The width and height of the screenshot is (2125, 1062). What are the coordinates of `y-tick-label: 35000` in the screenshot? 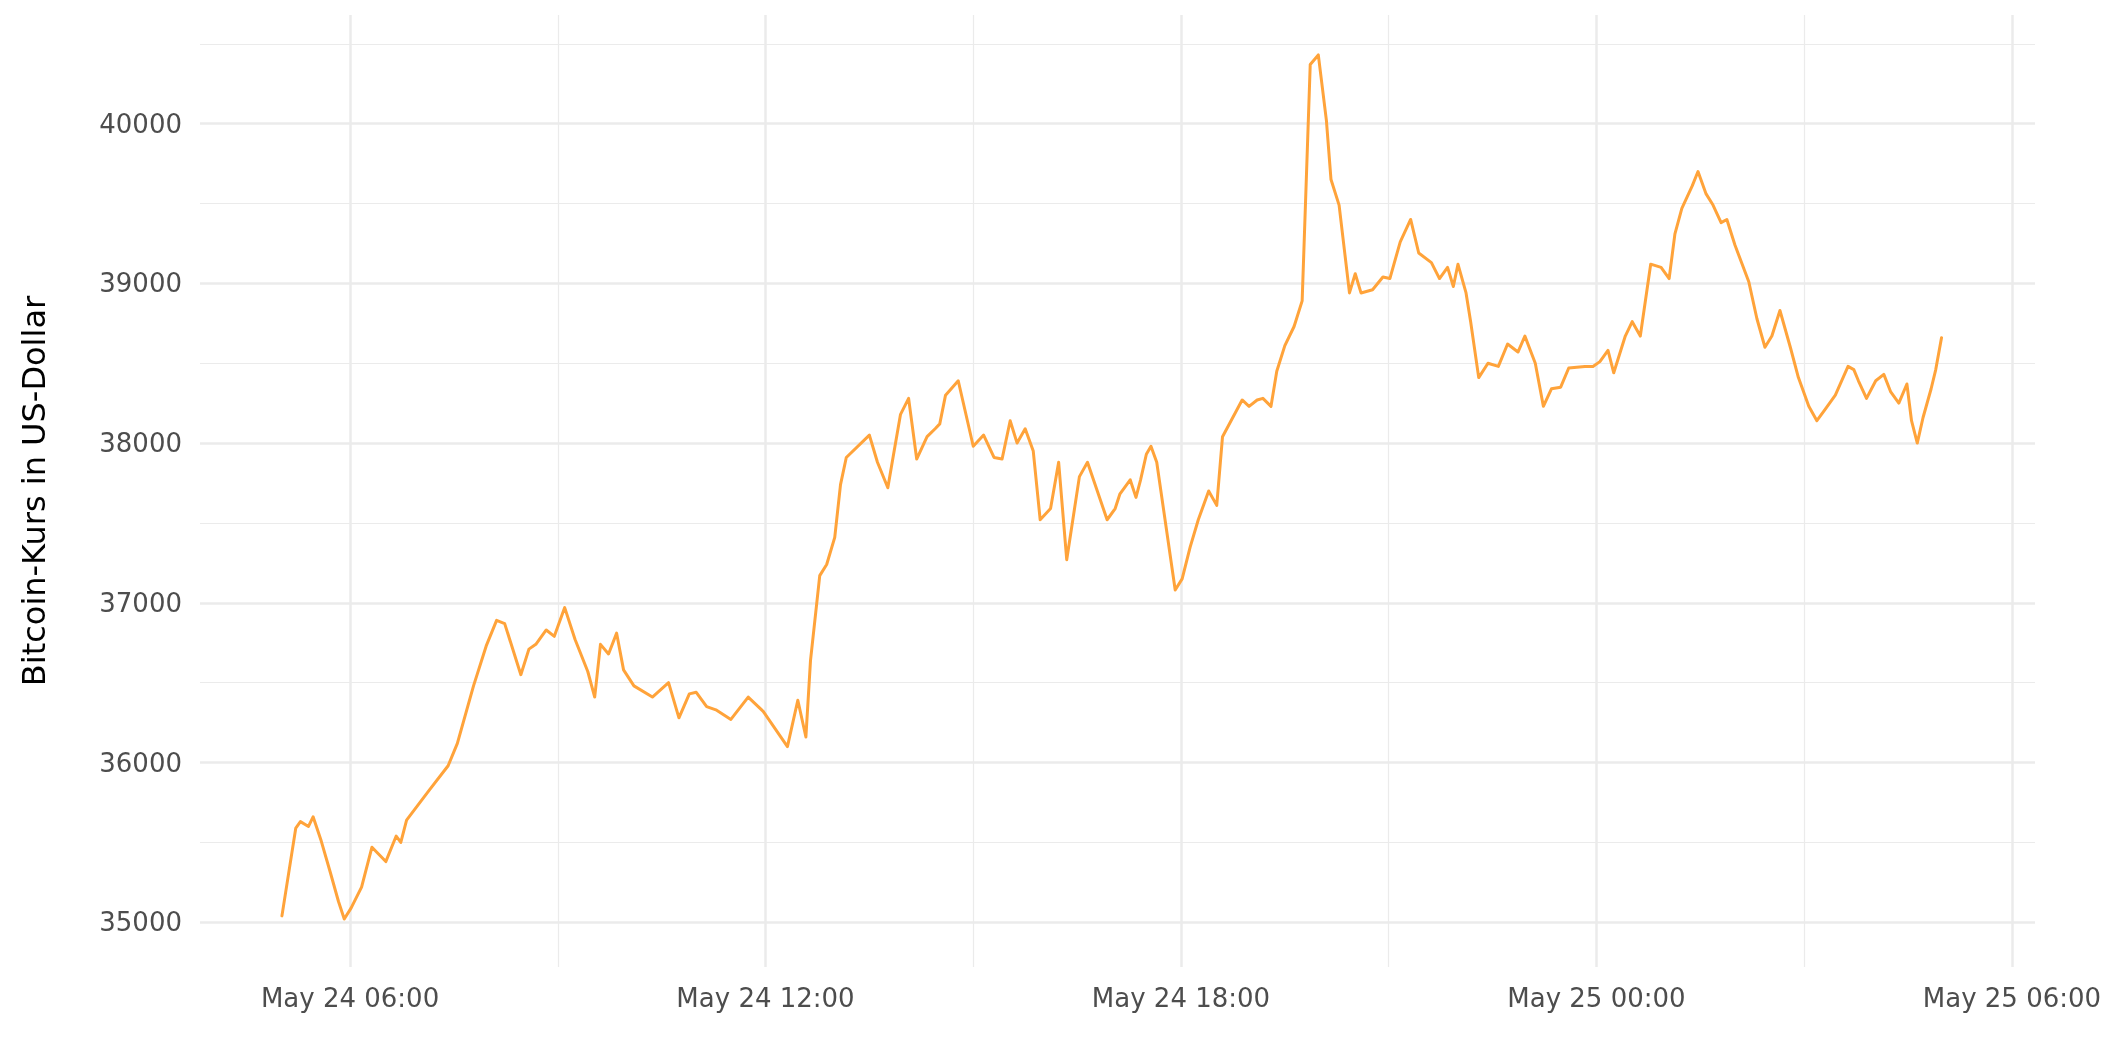 It's located at (140, 922).